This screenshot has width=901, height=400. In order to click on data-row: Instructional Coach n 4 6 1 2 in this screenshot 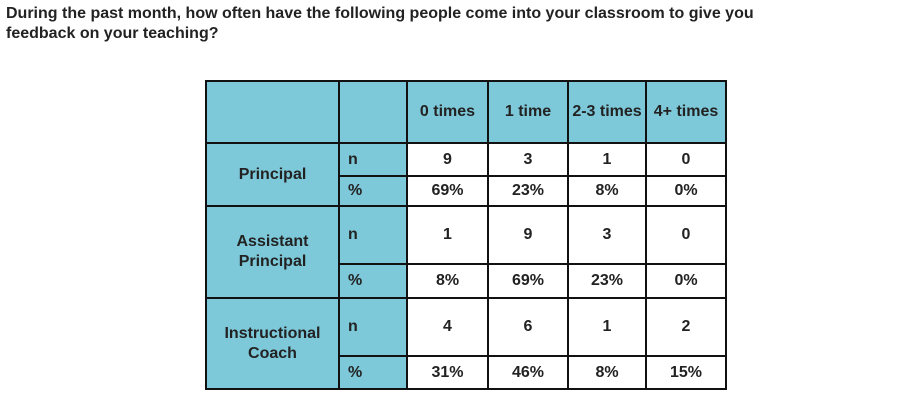, I will do `click(466, 343)`.